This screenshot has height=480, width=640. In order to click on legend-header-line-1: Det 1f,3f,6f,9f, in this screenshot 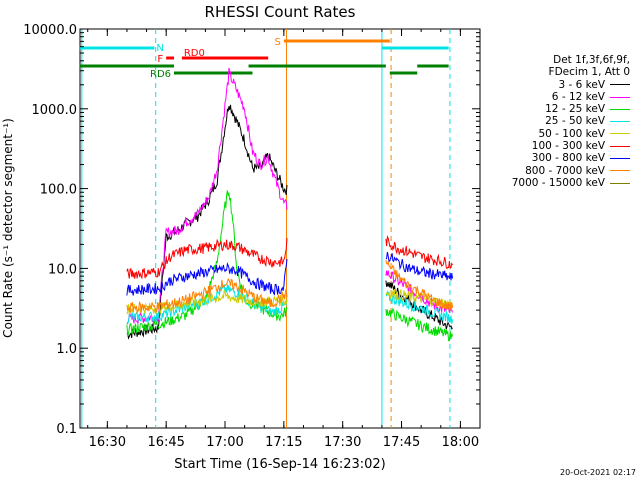, I will do `click(591, 60)`.